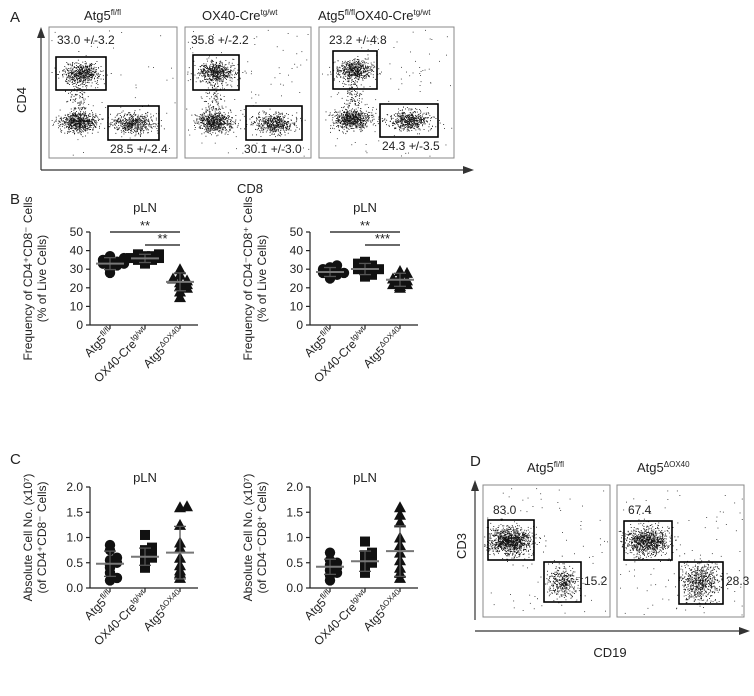 The width and height of the screenshot is (754, 696). Describe the element at coordinates (546, 551) in the screenshot. I see `flow-plot-d1` at that location.